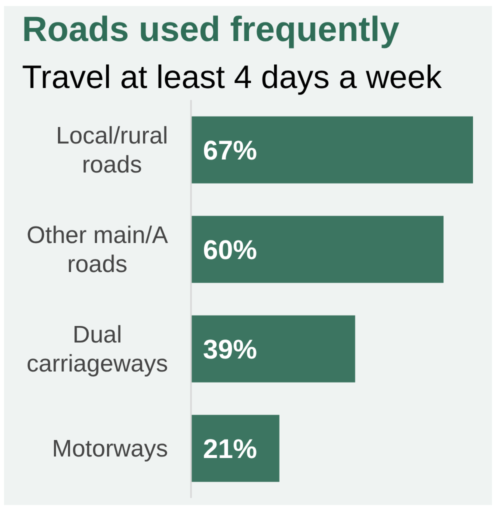  I want to click on chart-title: Roads used frequently, so click(211, 30).